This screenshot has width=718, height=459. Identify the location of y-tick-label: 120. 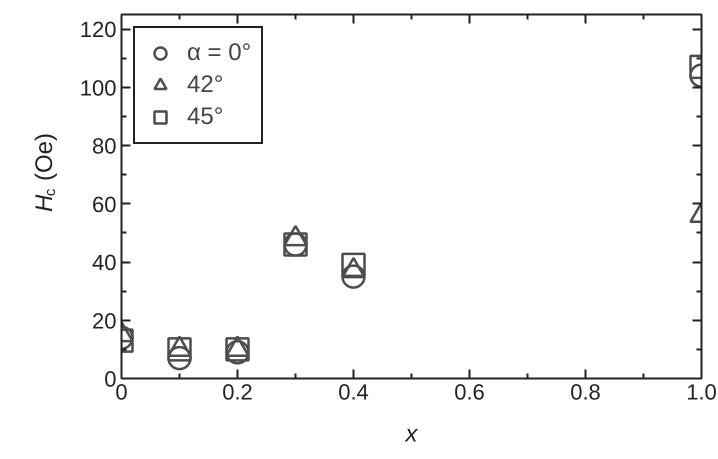
(98, 29).